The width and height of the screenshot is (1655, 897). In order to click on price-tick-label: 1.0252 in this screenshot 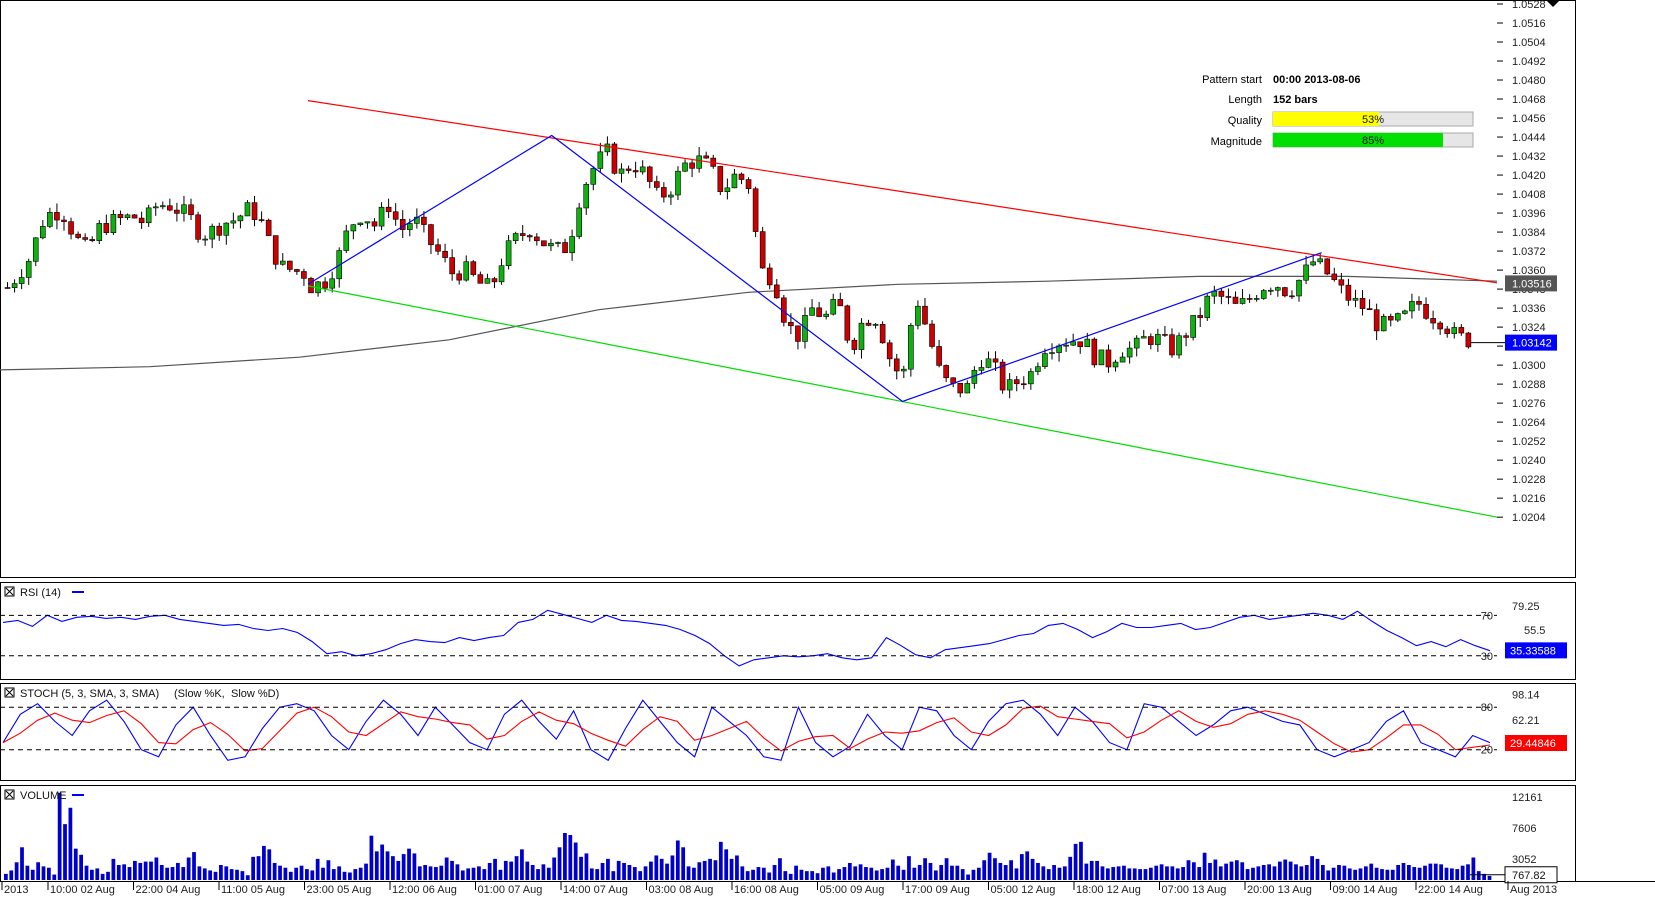, I will do `click(1529, 442)`.